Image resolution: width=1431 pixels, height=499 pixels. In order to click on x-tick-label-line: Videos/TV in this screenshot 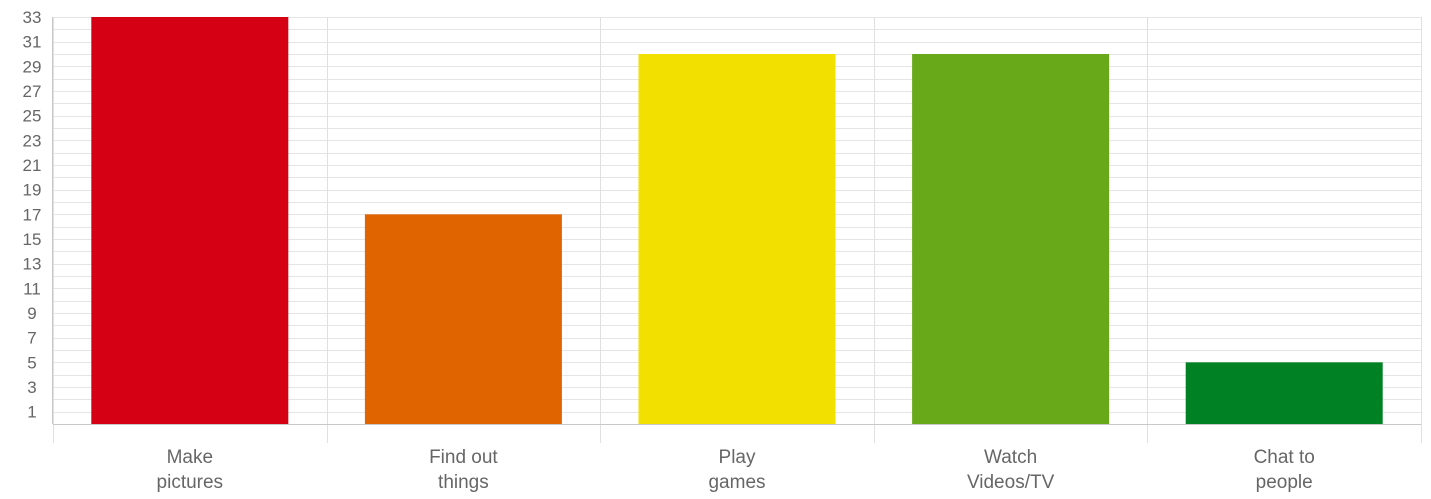, I will do `click(1011, 482)`.